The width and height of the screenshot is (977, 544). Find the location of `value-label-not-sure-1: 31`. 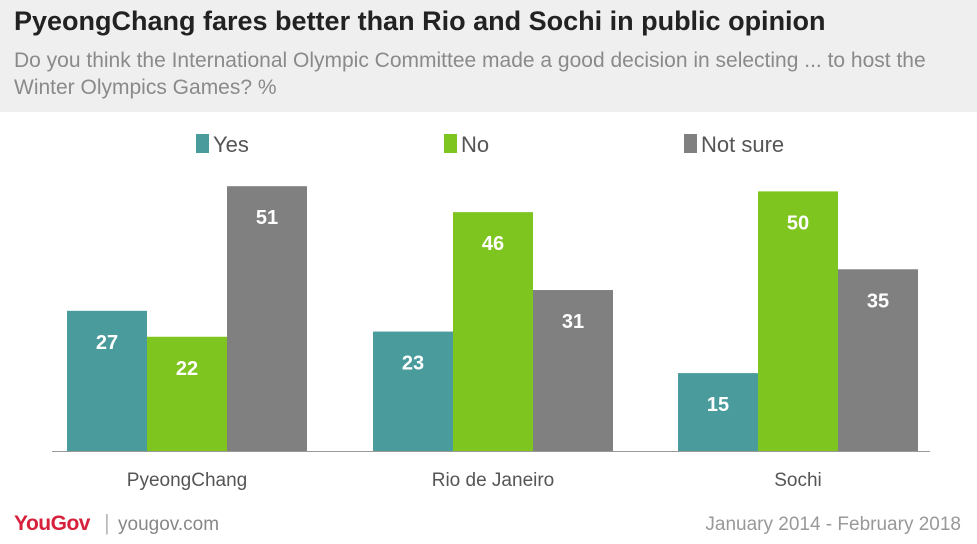

value-label-not-sure-1: 31 is located at coordinates (573, 322).